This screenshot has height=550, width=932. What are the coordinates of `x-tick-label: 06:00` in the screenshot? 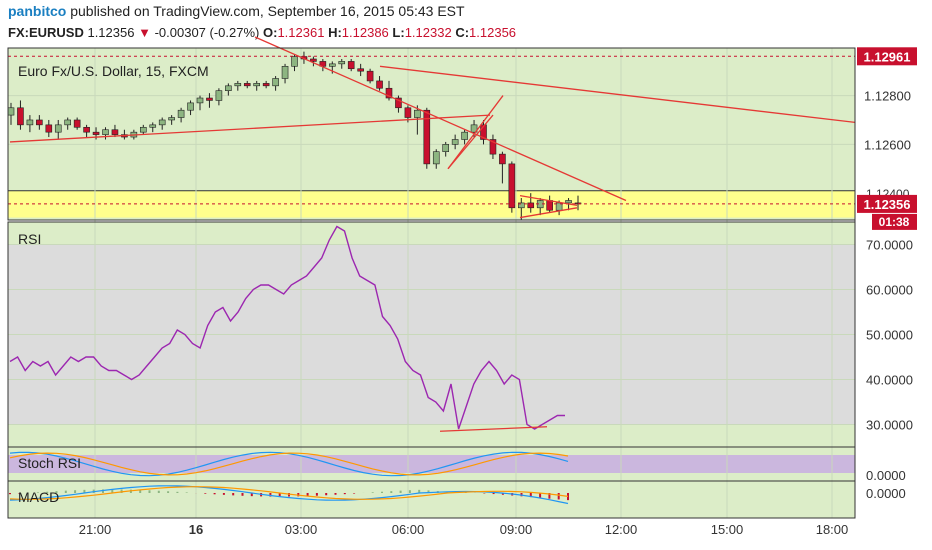 It's located at (408, 529).